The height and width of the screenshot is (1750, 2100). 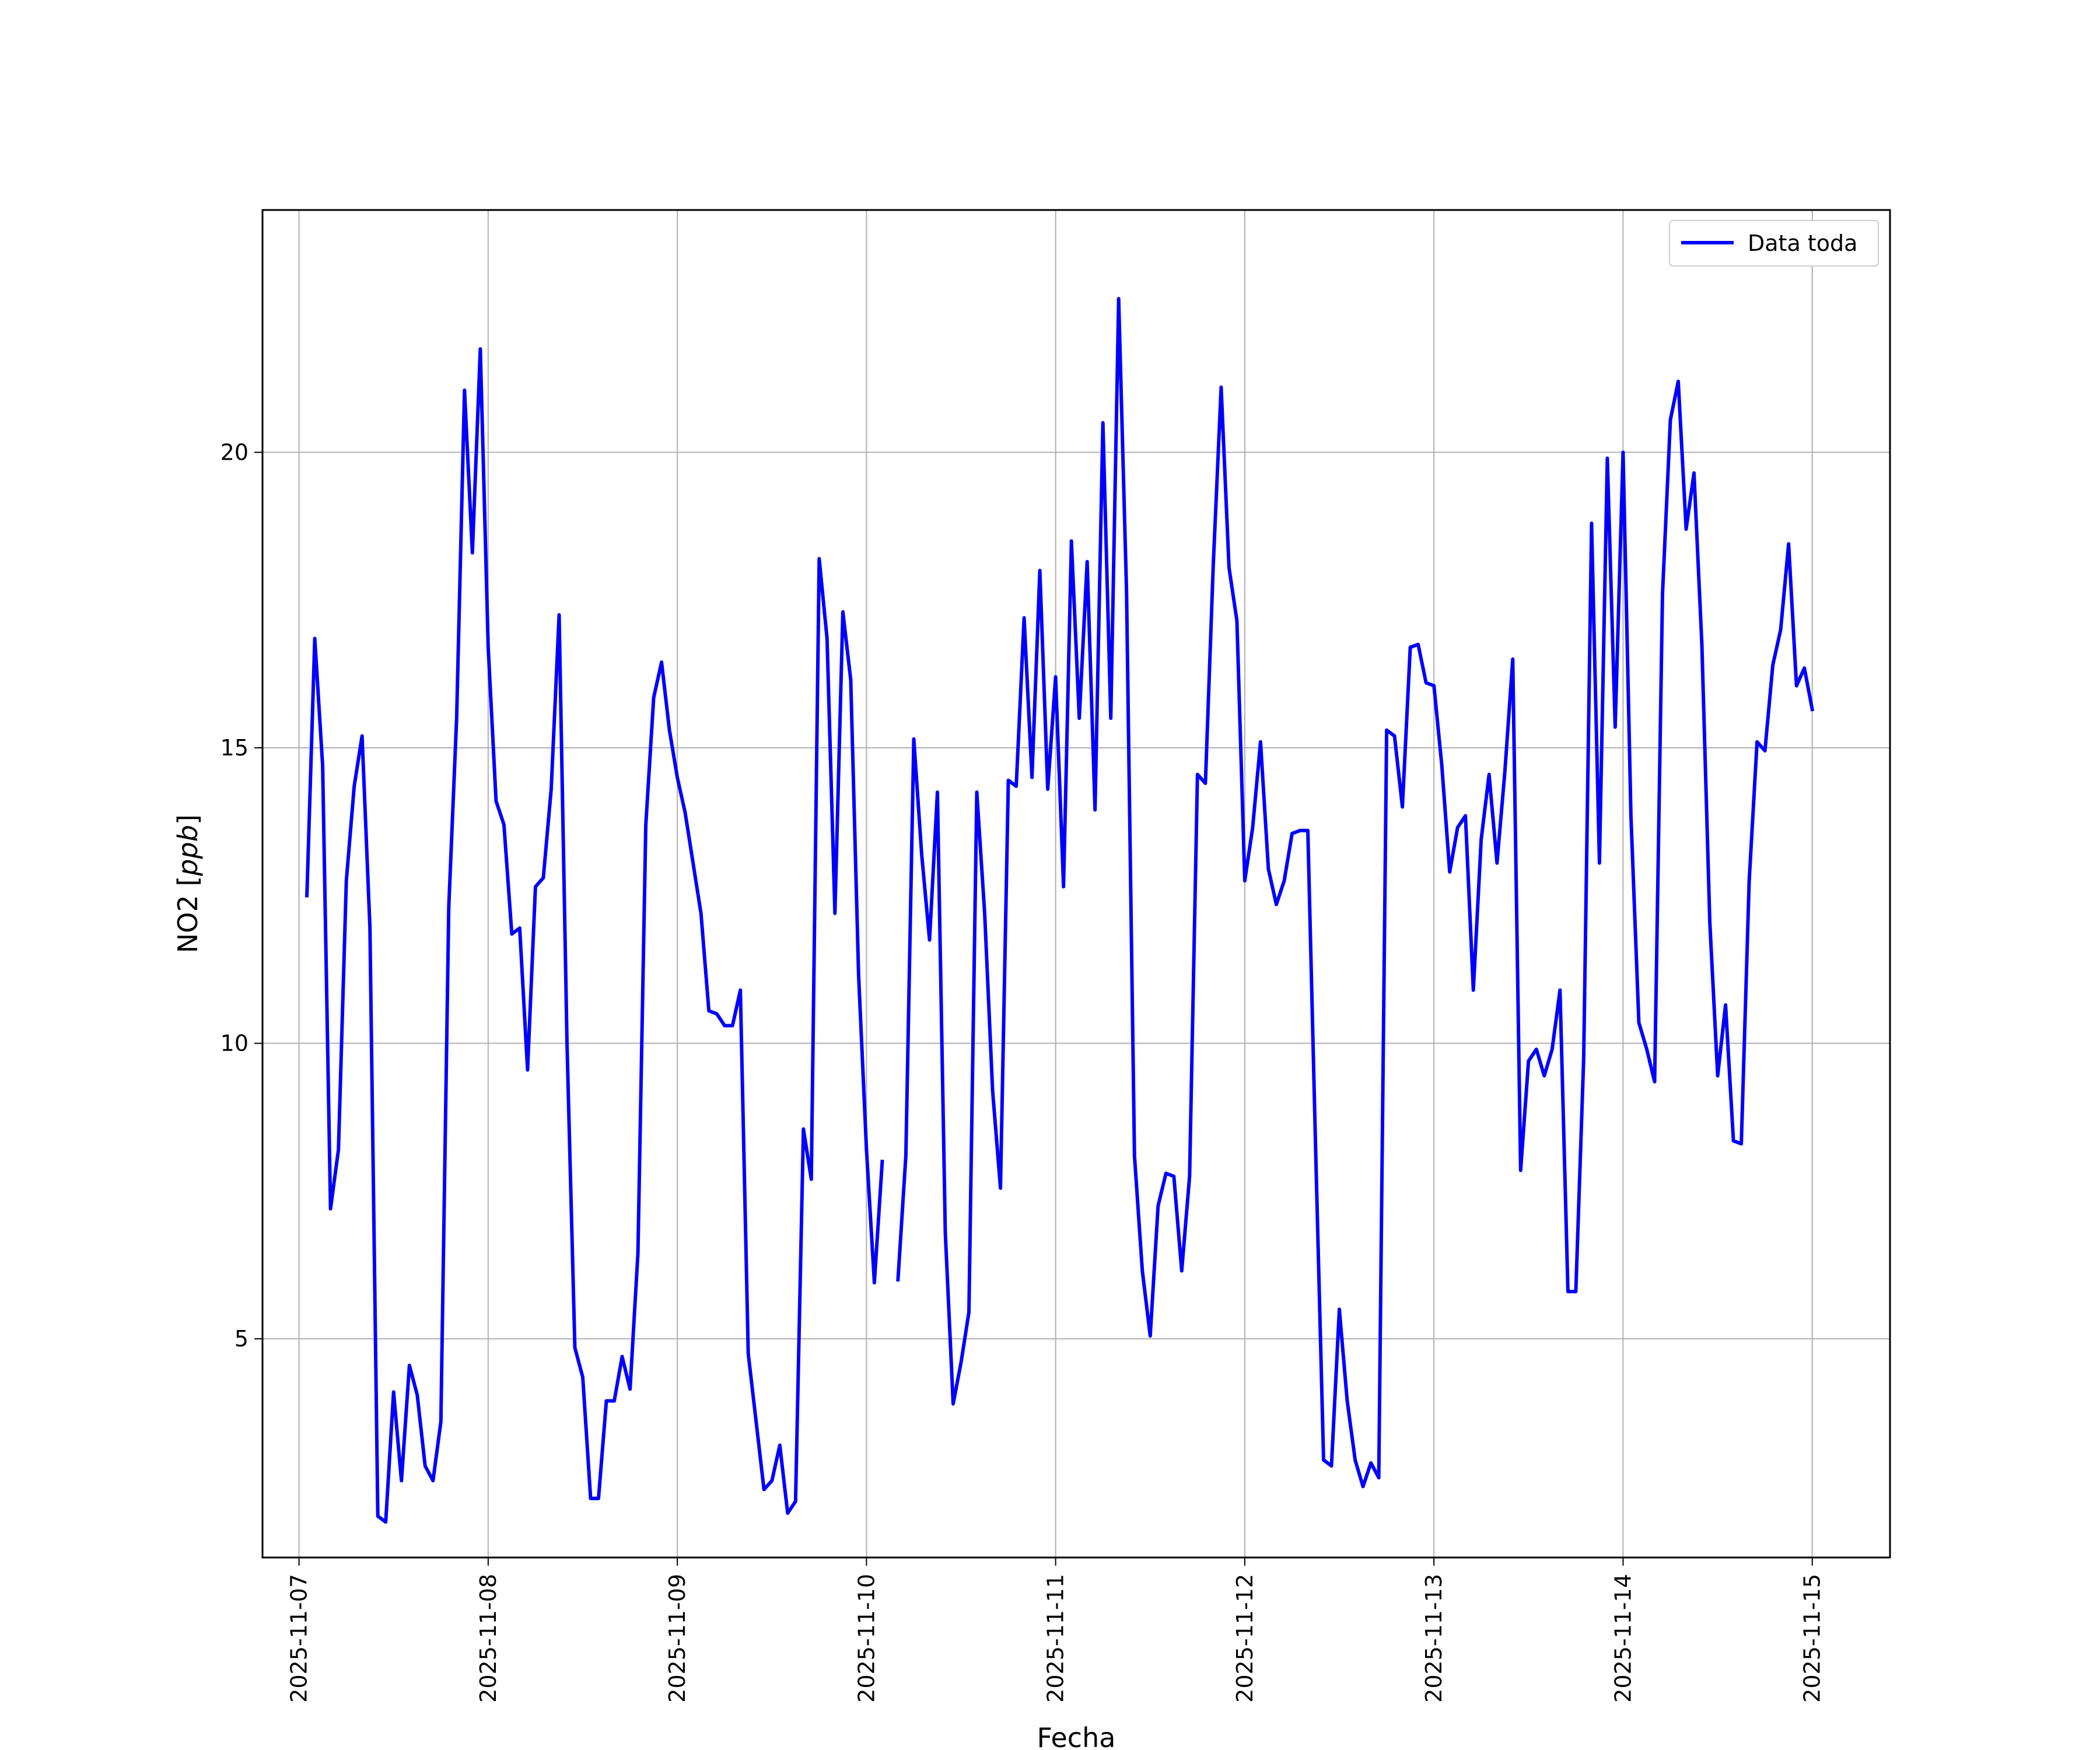 I want to click on x-tick-label: 2025-11-12, so click(x=1245, y=1638).